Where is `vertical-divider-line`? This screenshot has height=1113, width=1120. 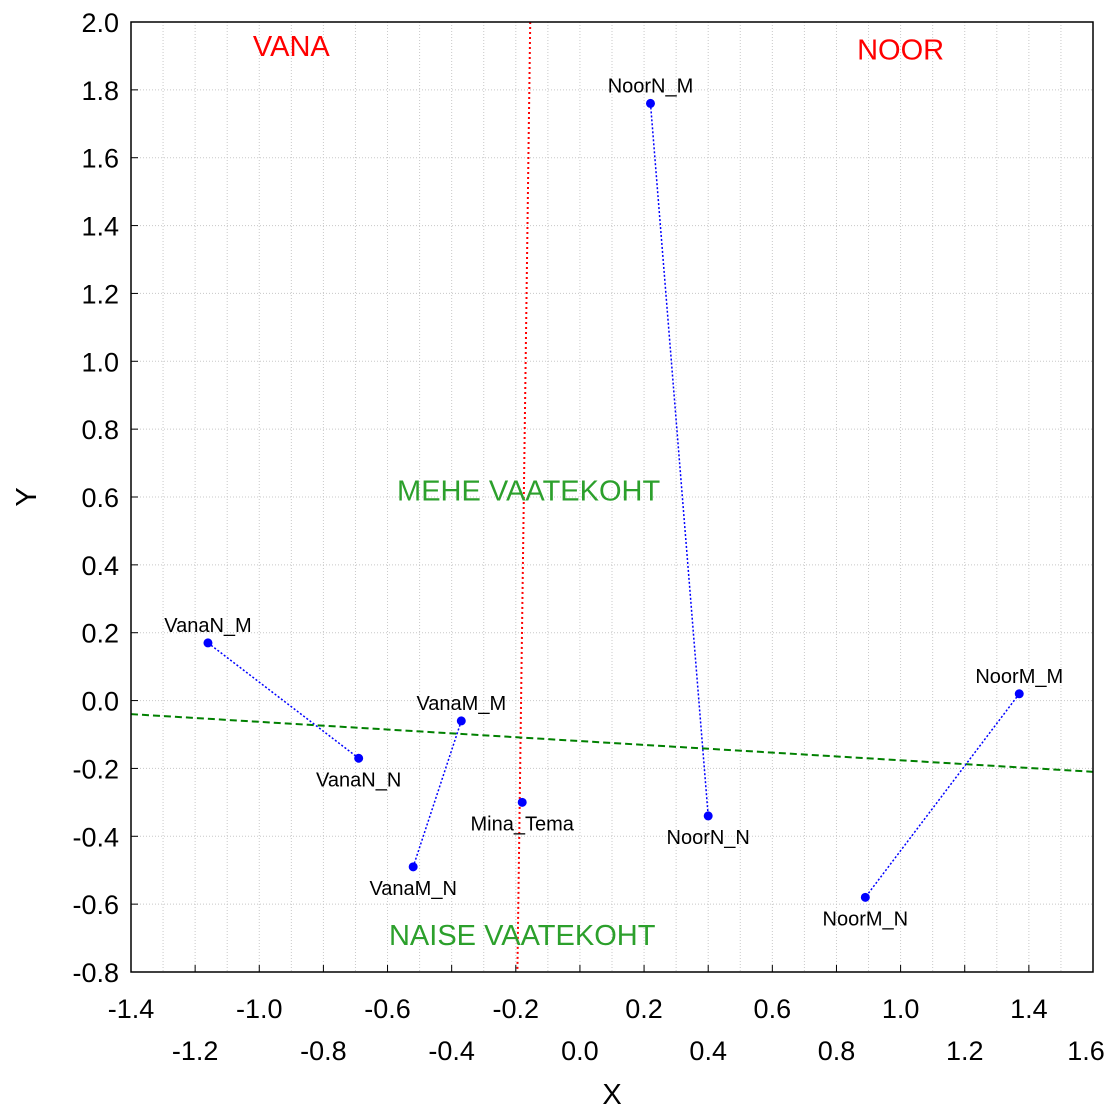
vertical-divider-line is located at coordinates (524, 497).